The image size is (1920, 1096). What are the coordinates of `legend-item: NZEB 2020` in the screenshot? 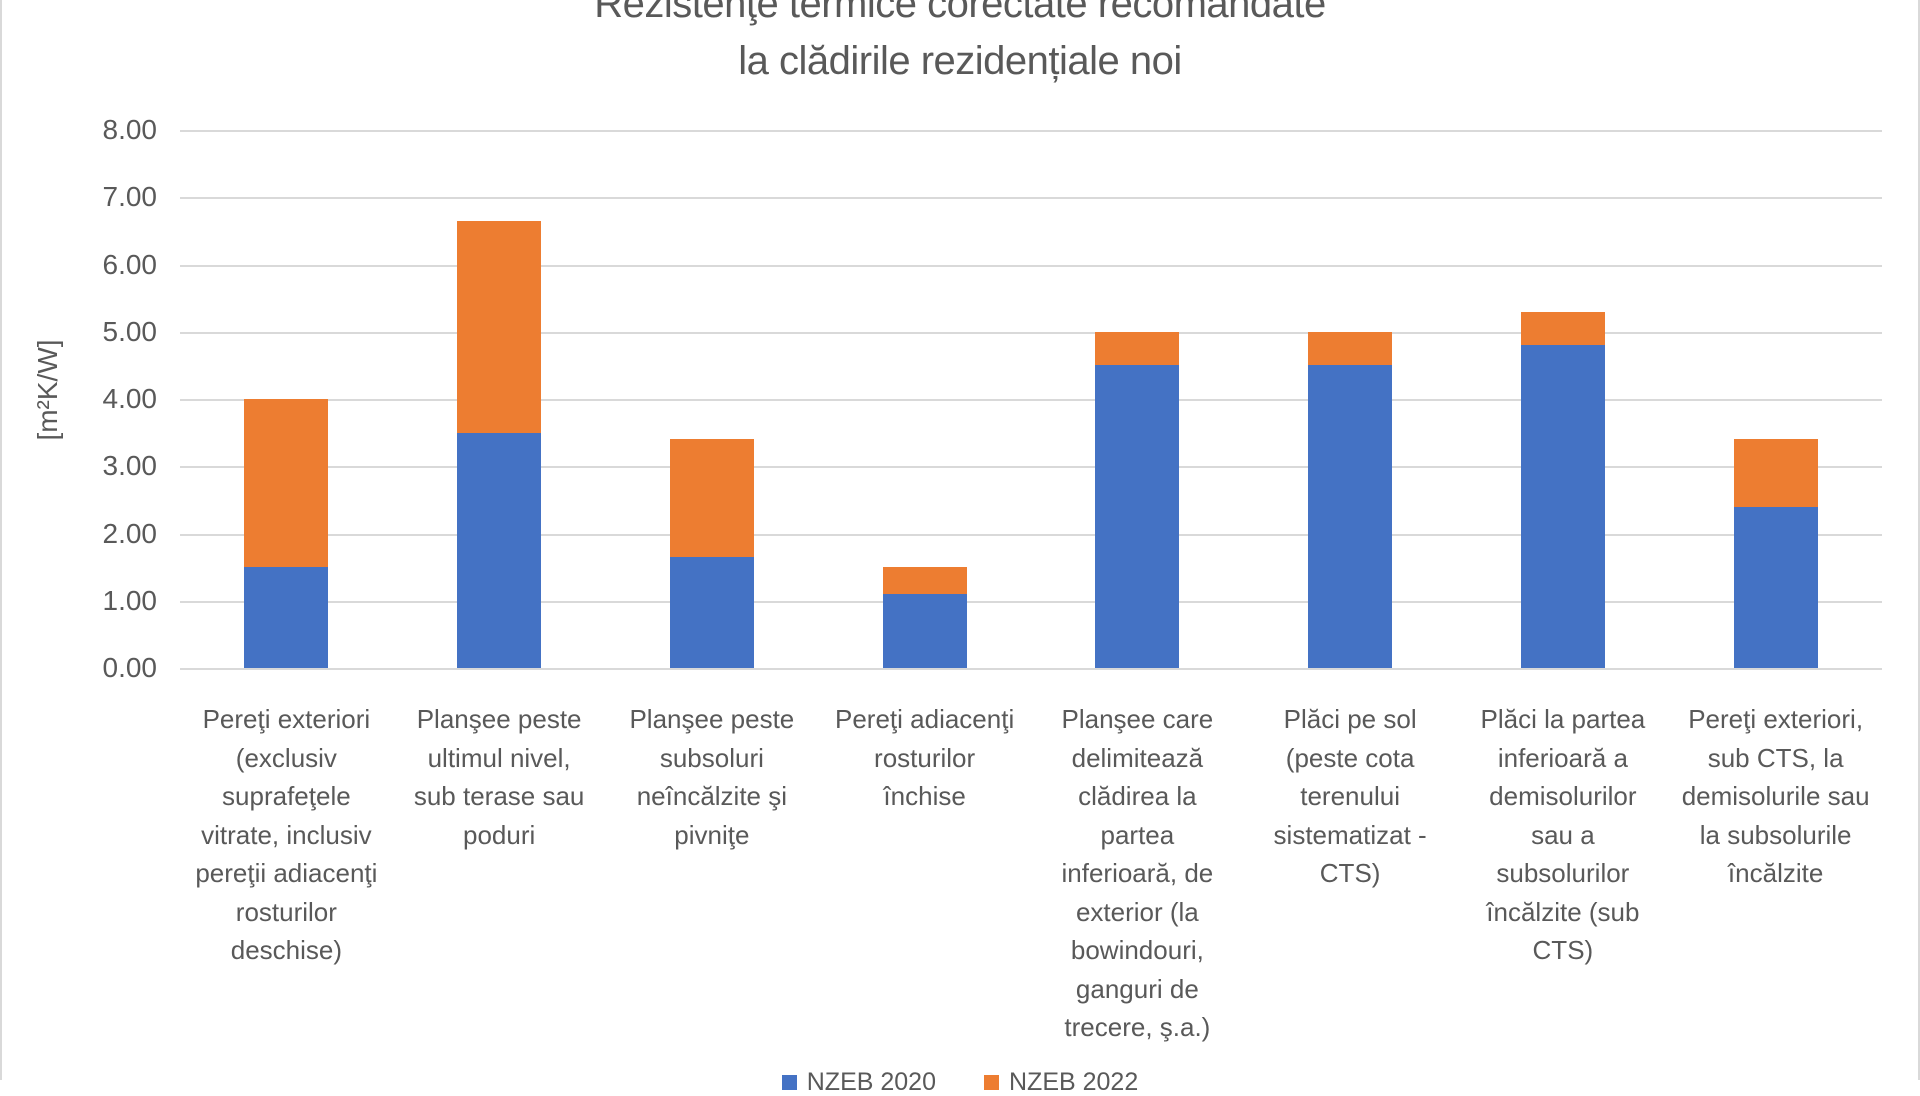 It's located at (858, 1082).